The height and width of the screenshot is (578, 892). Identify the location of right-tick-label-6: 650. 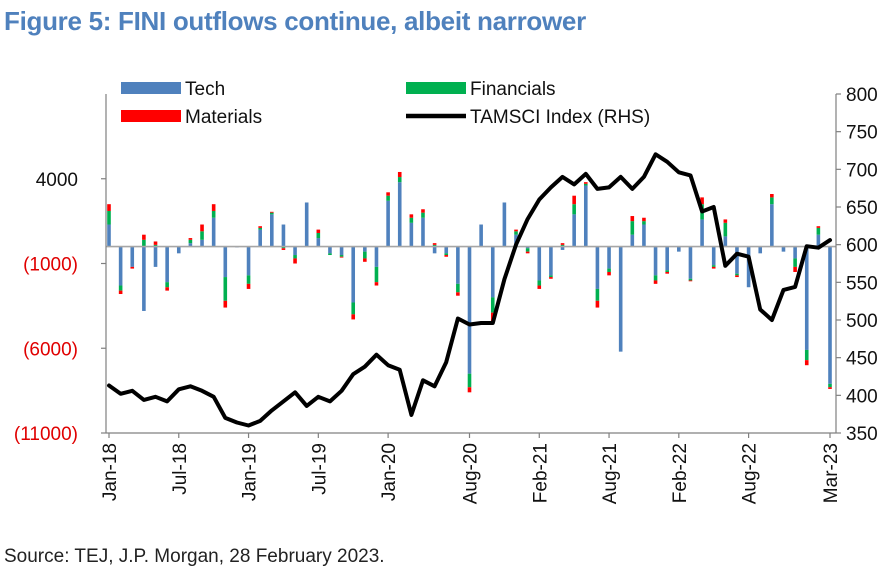
(862, 208).